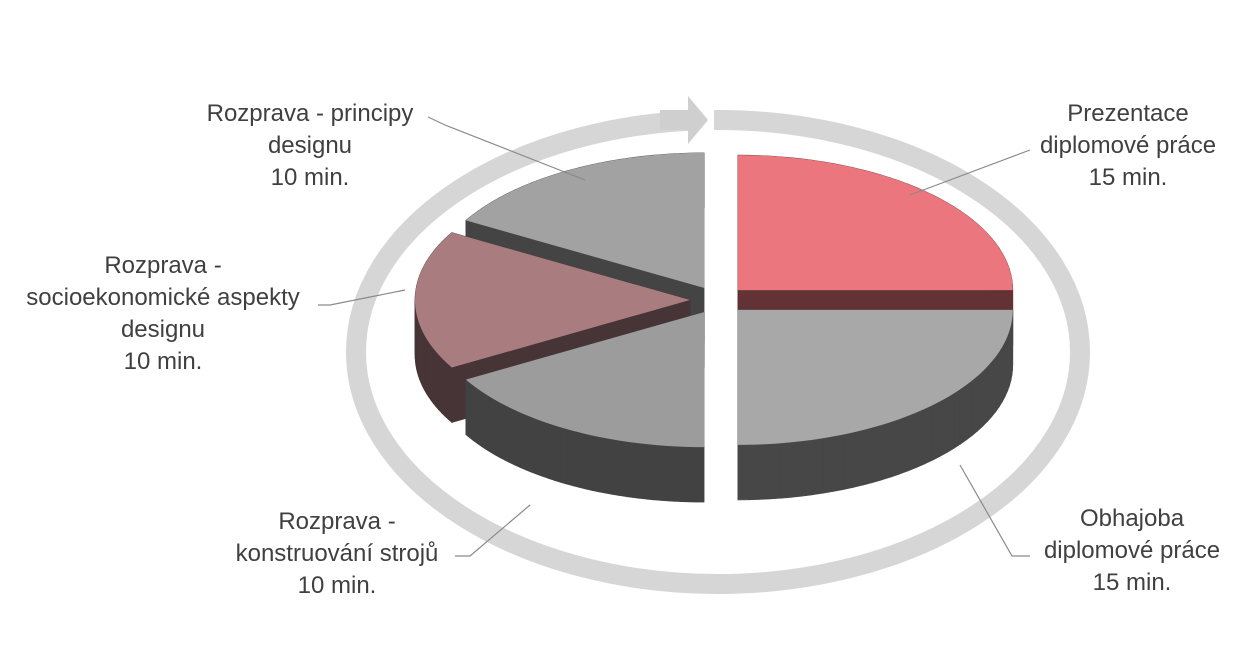 The image size is (1251, 667). I want to click on slice-label: Rozprava - principy designu 10 min., so click(310, 146).